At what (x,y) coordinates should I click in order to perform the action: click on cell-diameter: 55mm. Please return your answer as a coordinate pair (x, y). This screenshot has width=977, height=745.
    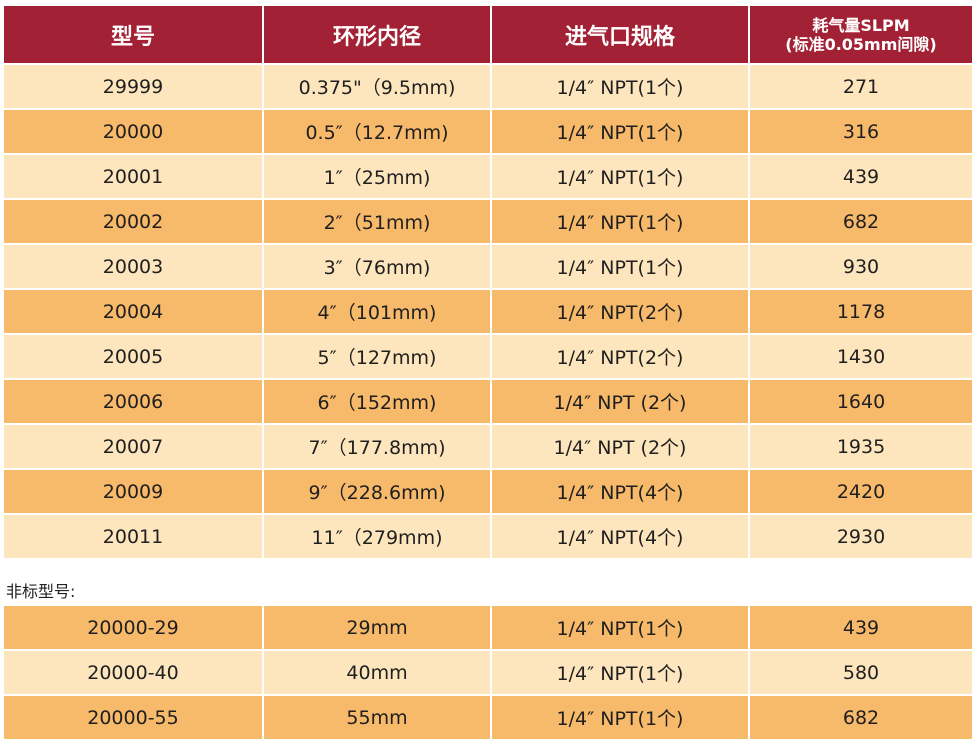
    Looking at the image, I should click on (377, 717).